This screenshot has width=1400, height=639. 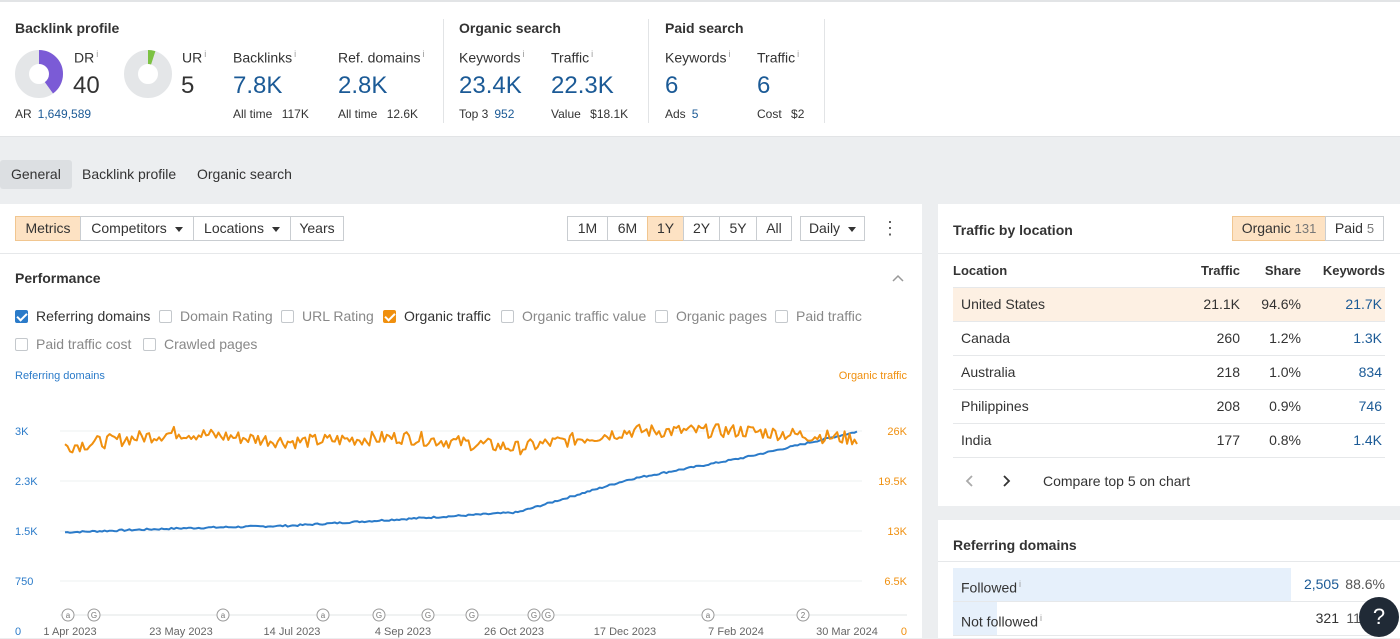 What do you see at coordinates (764, 85) in the screenshot?
I see `paid-traffic-value: 6` at bounding box center [764, 85].